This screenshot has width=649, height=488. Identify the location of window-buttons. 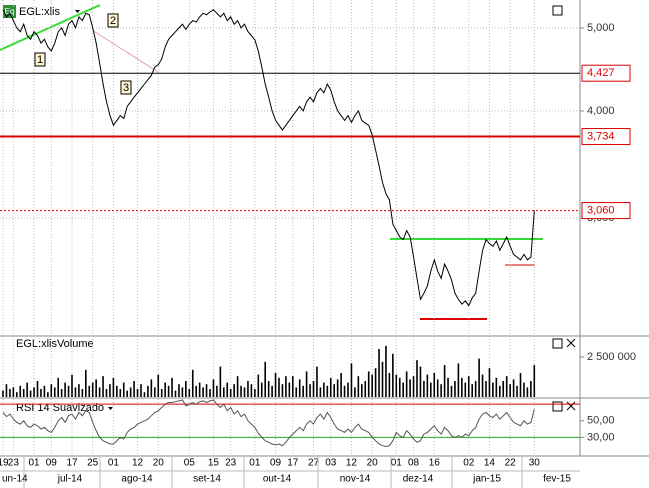
(564, 208).